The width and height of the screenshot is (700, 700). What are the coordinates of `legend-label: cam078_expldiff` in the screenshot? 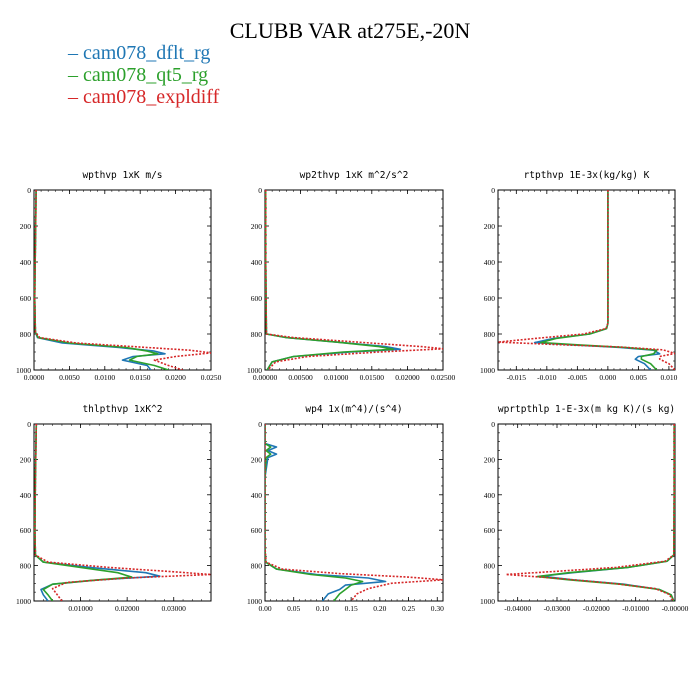 It's located at (151, 97).